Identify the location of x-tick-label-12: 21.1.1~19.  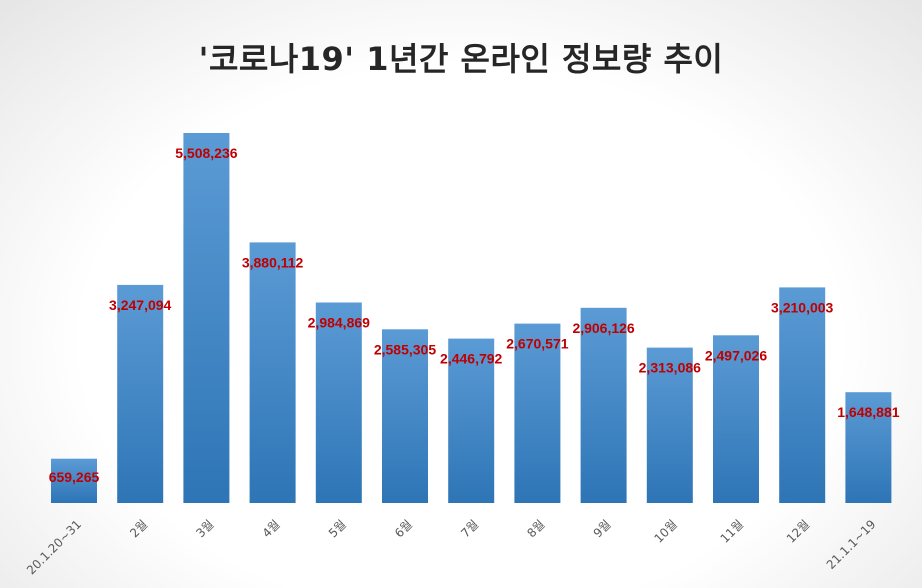
(851, 544).